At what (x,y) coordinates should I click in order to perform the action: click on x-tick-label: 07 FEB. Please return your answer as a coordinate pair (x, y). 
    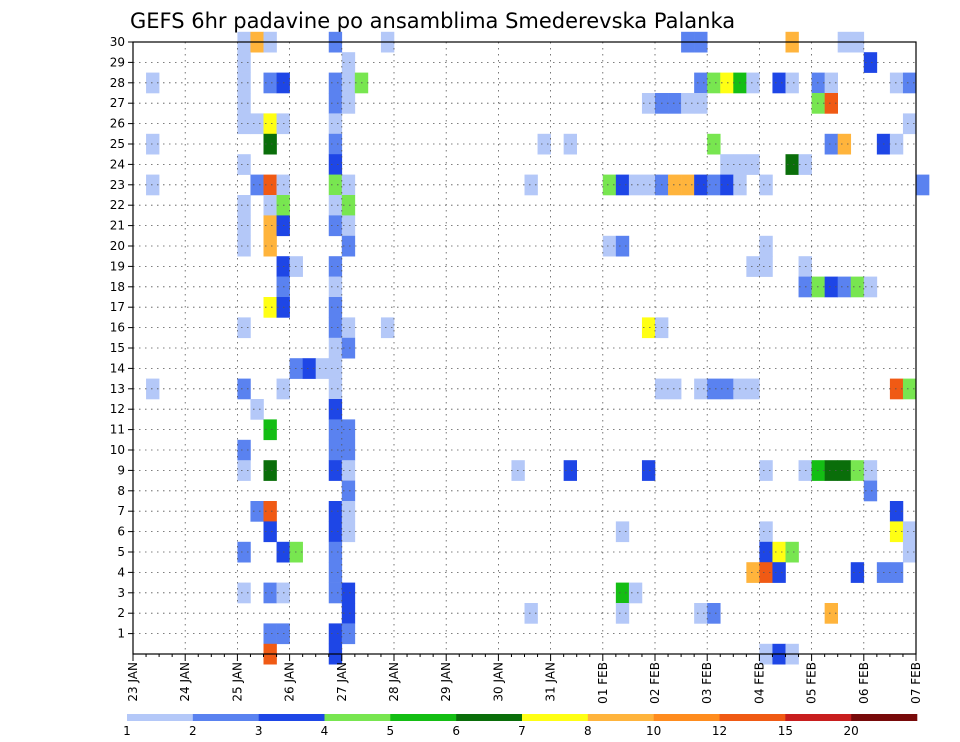
    Looking at the image, I should click on (916, 683).